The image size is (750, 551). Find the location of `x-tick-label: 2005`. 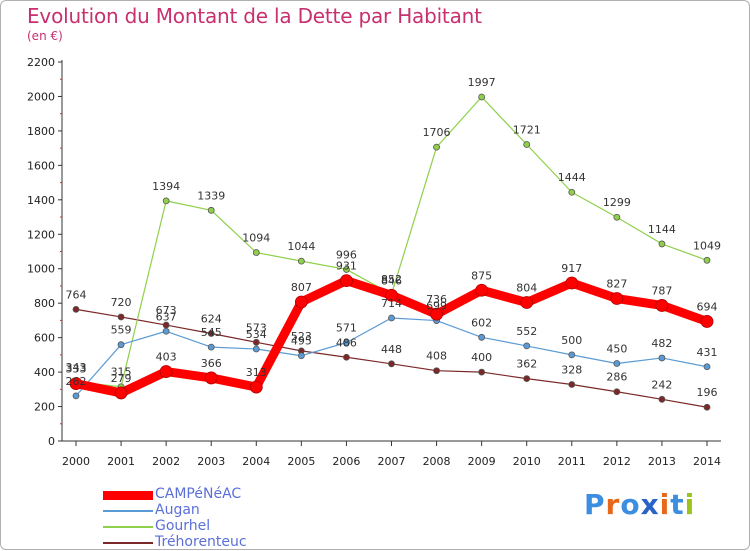

x-tick-label: 2005 is located at coordinates (301, 461).